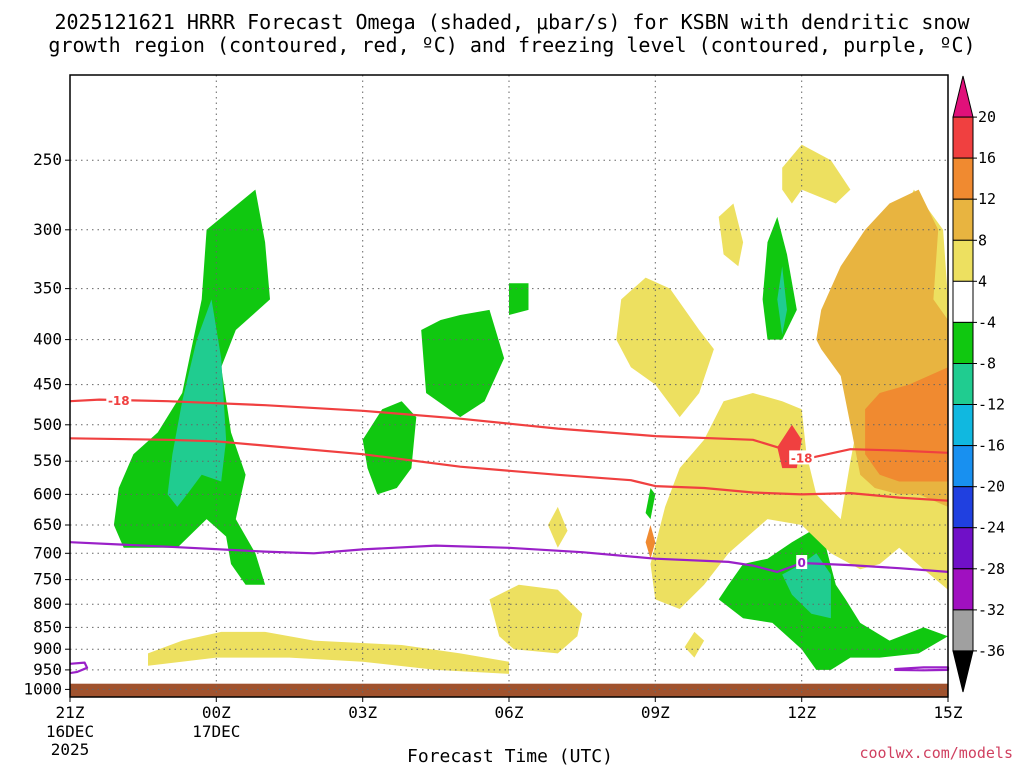  I want to click on y-tick-label-400: 400, so click(47, 339).